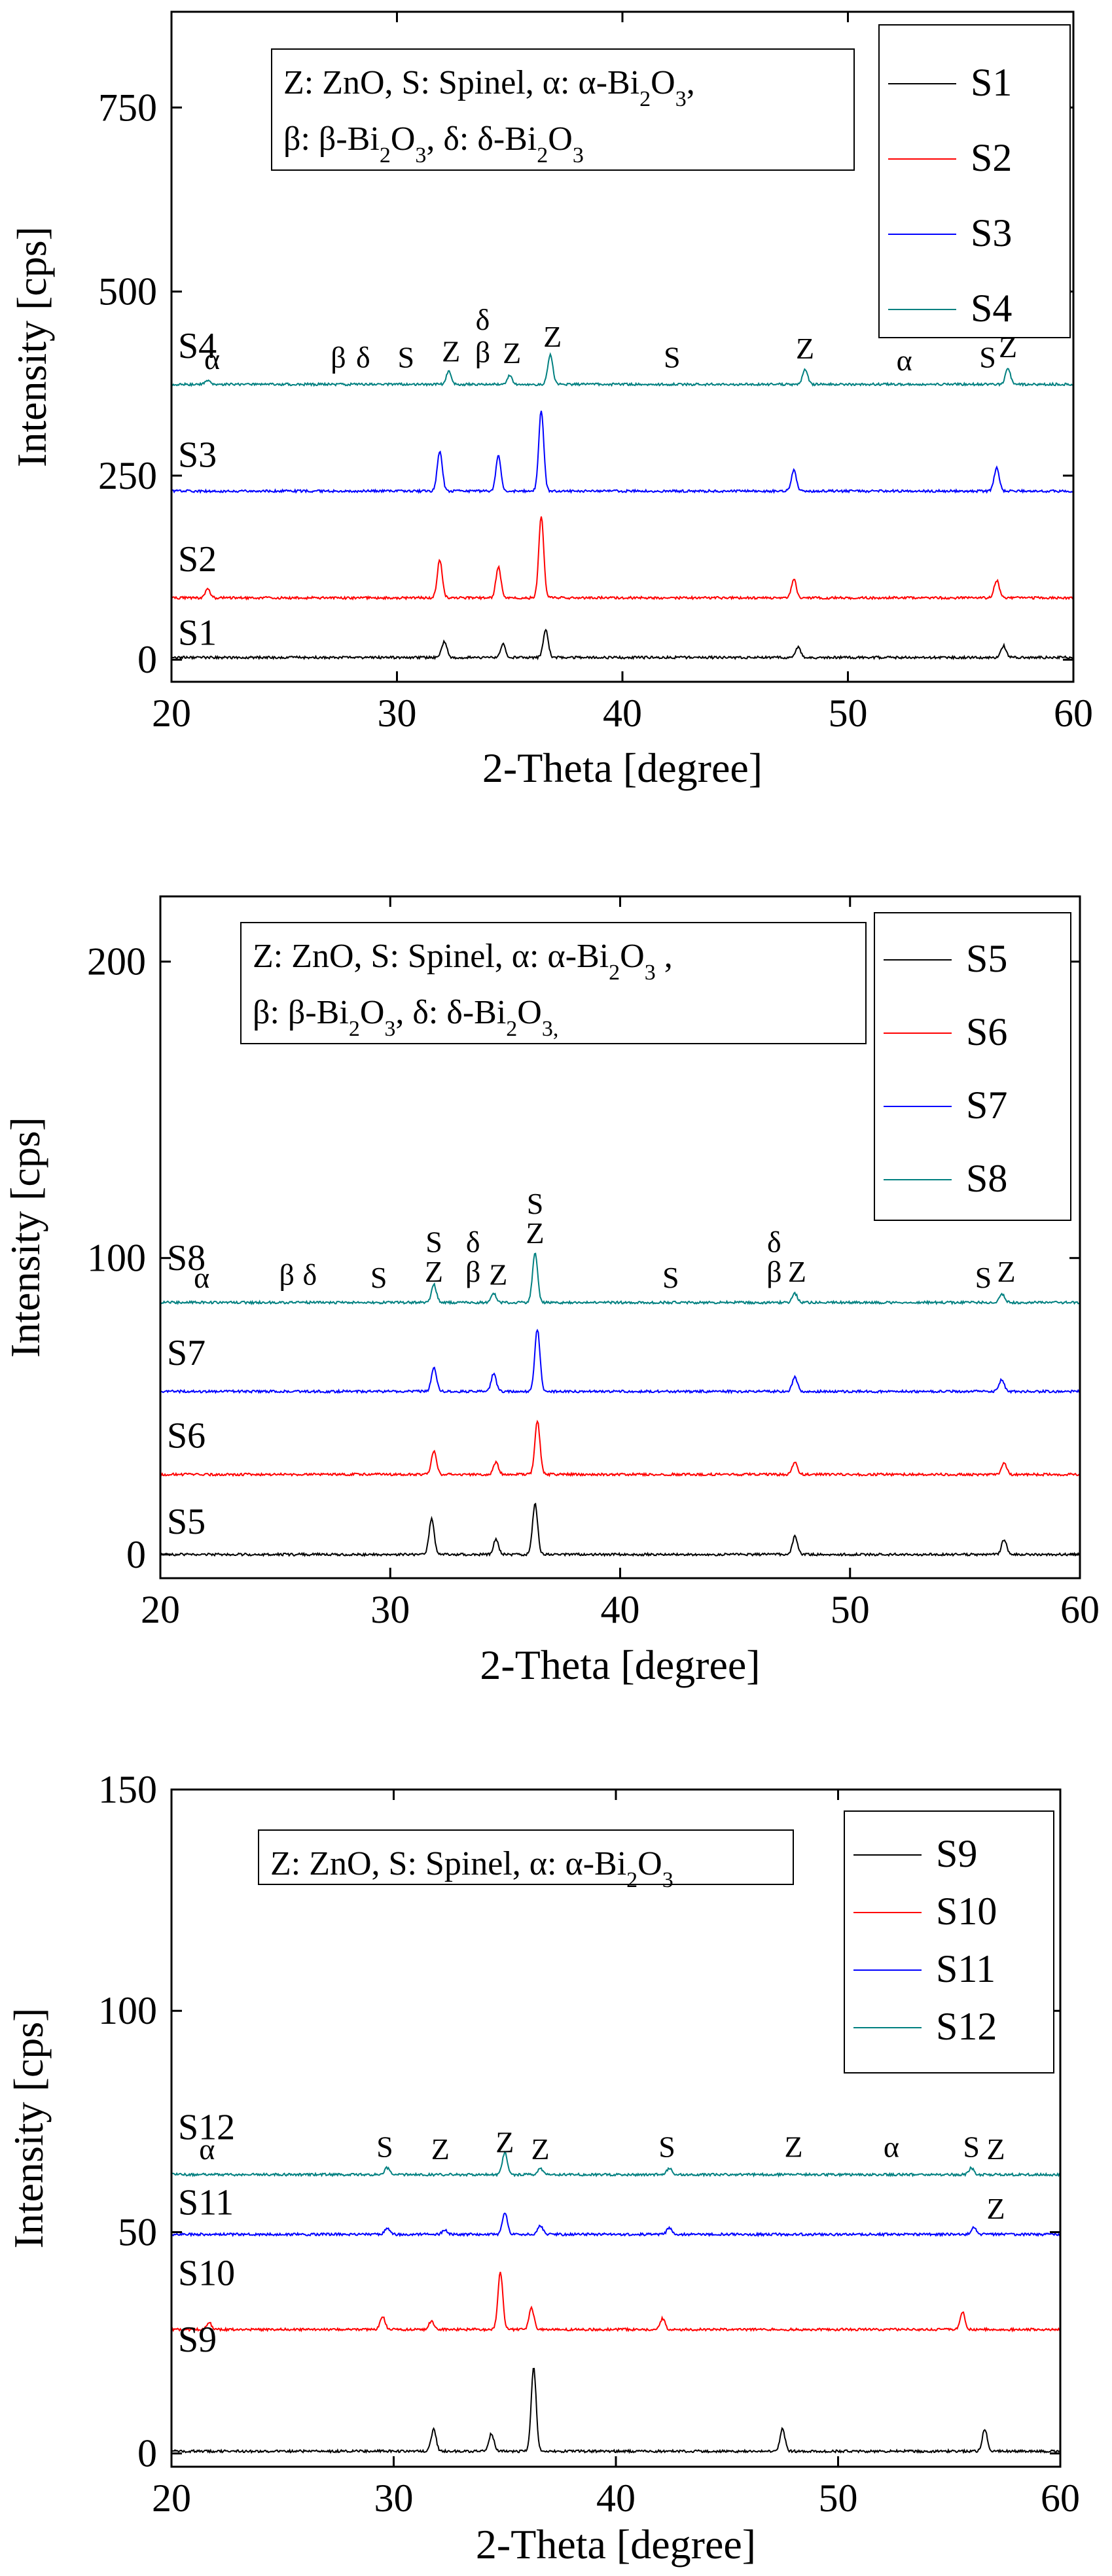 The image size is (1112, 2576). What do you see at coordinates (616, 2302) in the screenshot?
I see `series-line-s10` at bounding box center [616, 2302].